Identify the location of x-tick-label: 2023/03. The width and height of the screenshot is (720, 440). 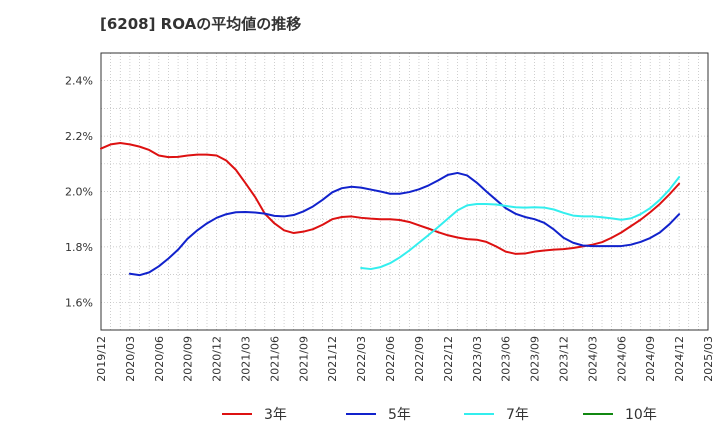
(477, 359).